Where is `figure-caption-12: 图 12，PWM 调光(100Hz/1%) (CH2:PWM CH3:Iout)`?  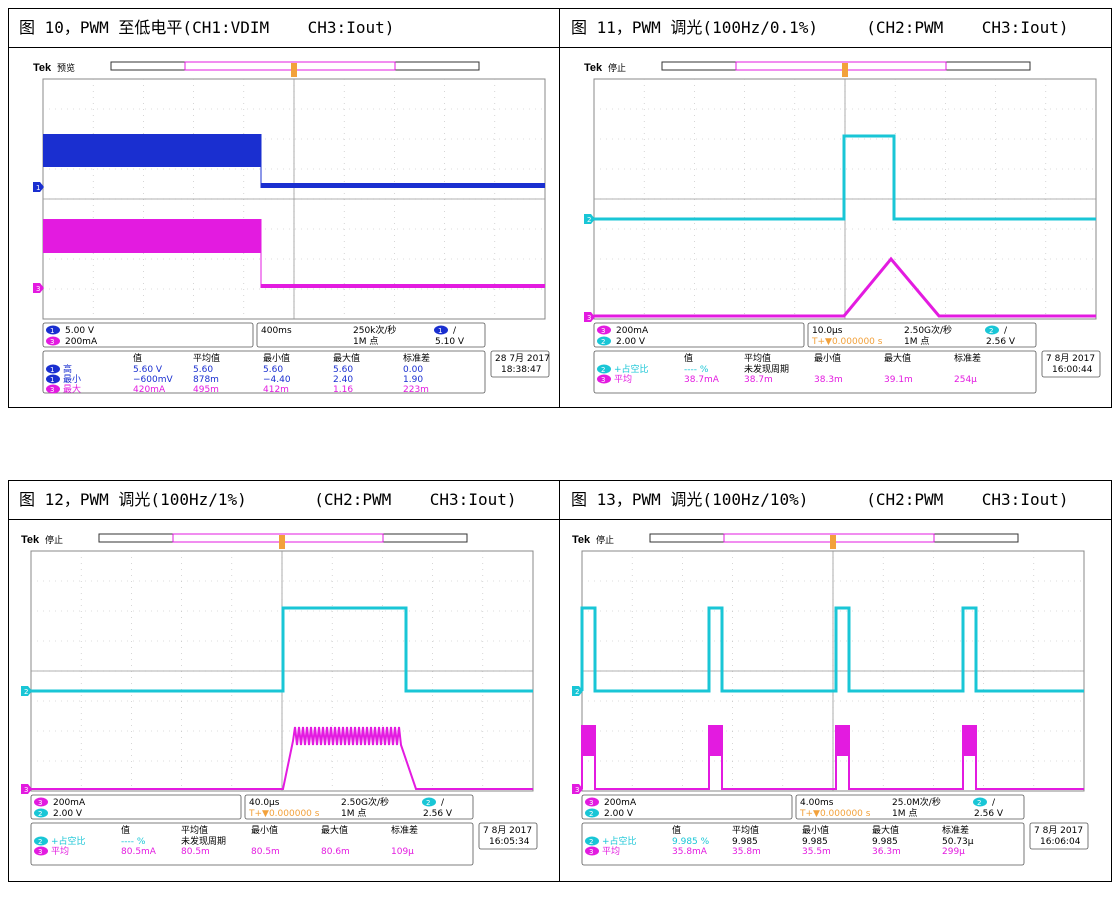 figure-caption-12: 图 12，PWM 调光(100Hz/1%) (CH2:PWM CH3:Iout) is located at coordinates (268, 499).